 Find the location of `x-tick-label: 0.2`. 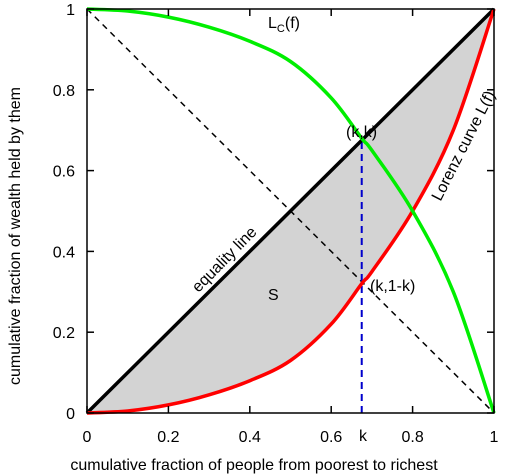

x-tick-label: 0.2 is located at coordinates (168, 437).